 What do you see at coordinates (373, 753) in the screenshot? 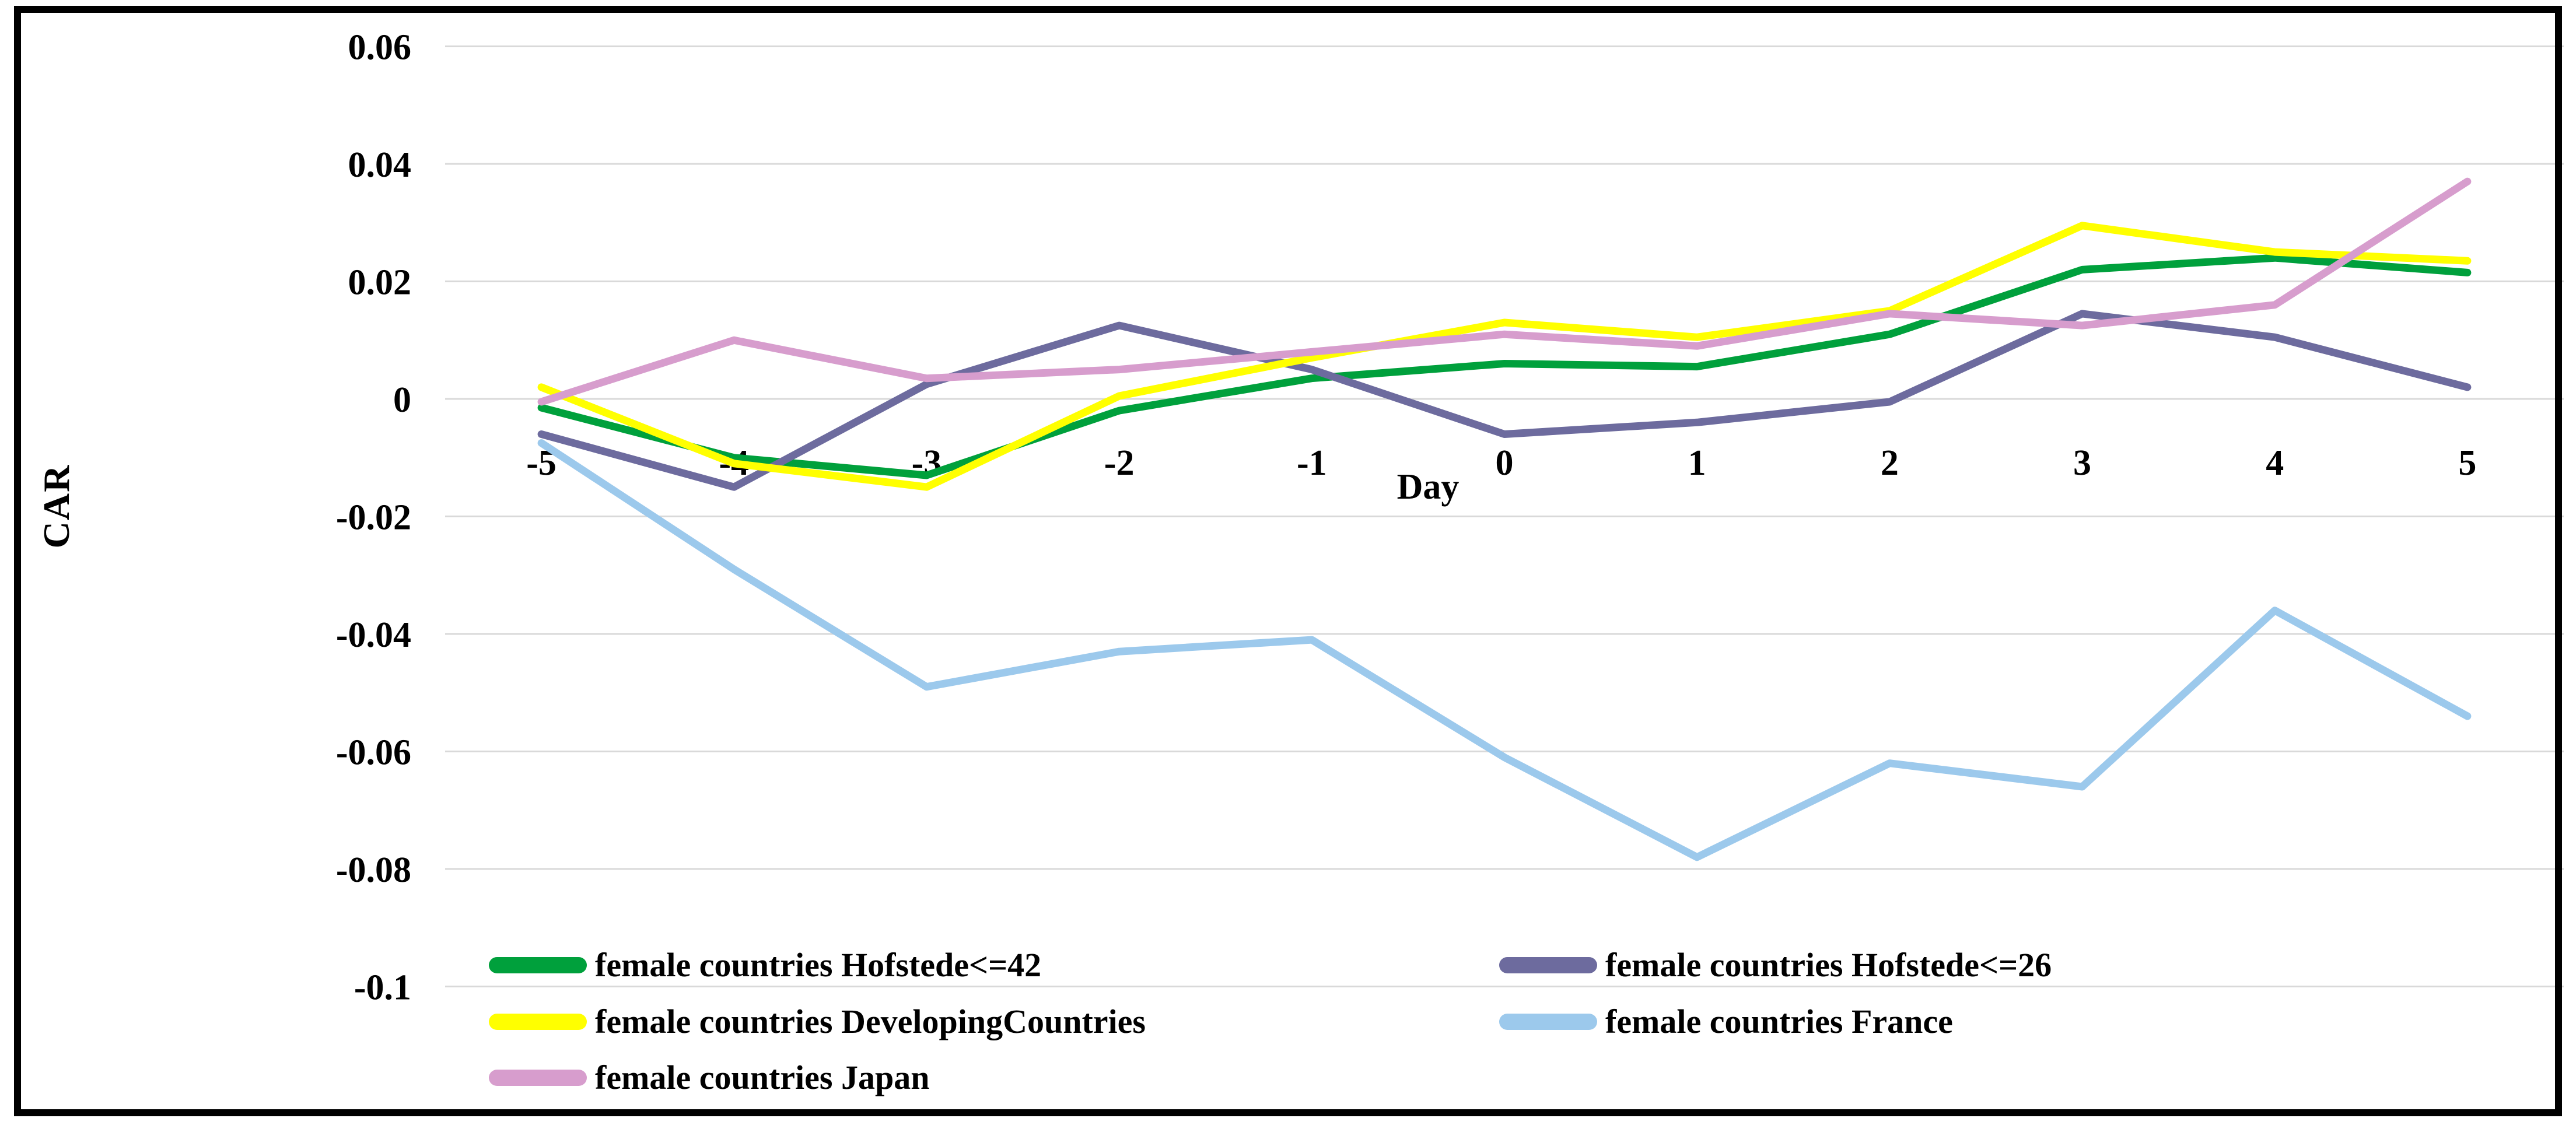
I see `y-tick-label: -0.06` at bounding box center [373, 753].